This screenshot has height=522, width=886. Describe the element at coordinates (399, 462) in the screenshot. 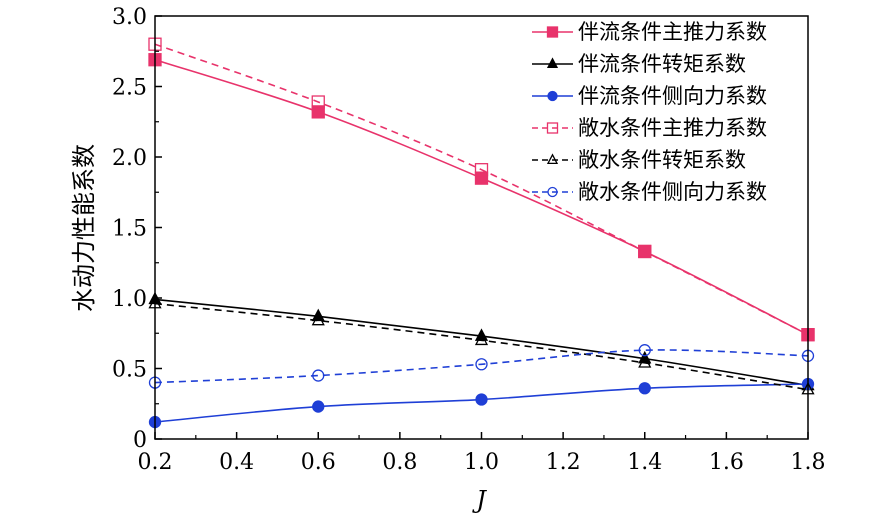

I see `x-tick-label: 0.8` at that location.